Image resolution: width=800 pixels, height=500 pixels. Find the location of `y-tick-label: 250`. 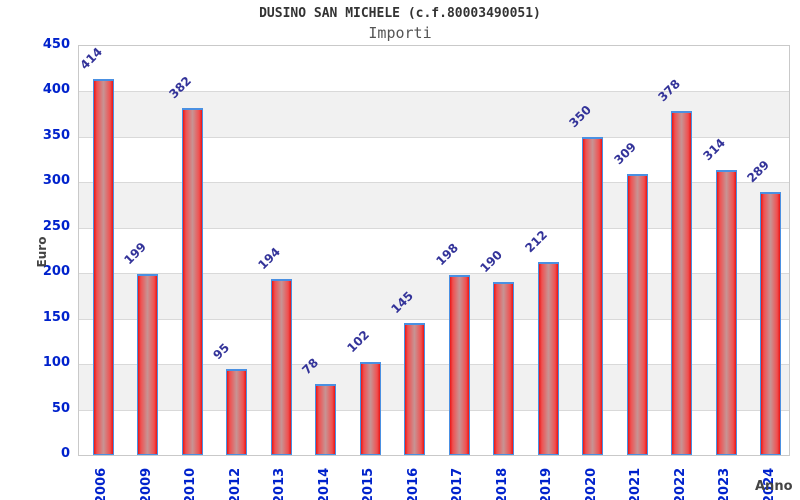

y-tick-label: 250 is located at coordinates (56, 226).